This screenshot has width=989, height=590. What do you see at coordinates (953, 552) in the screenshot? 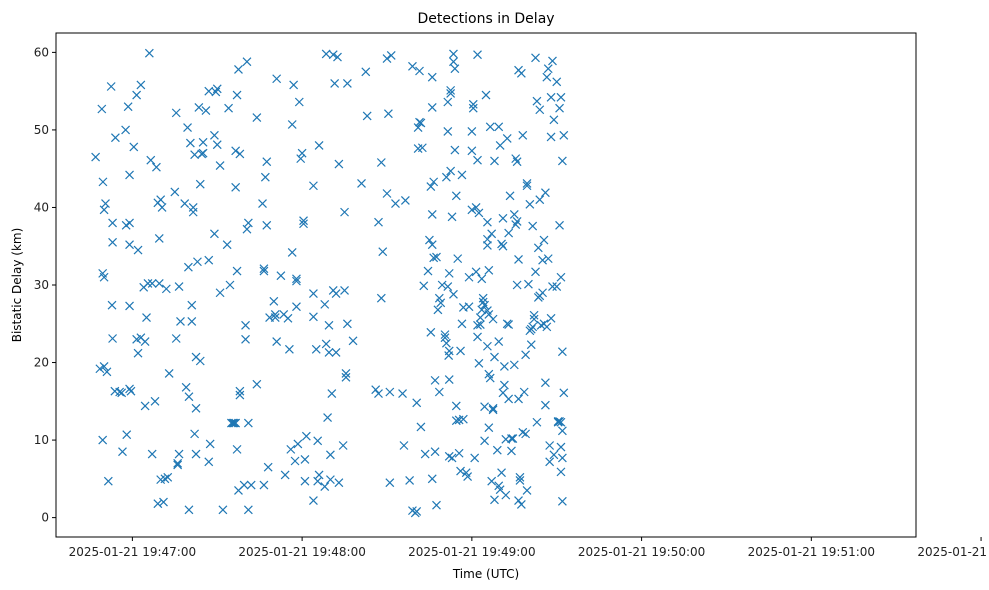
I see `x-tick-label: 2025-01-21 19:52:00` at bounding box center [953, 552].